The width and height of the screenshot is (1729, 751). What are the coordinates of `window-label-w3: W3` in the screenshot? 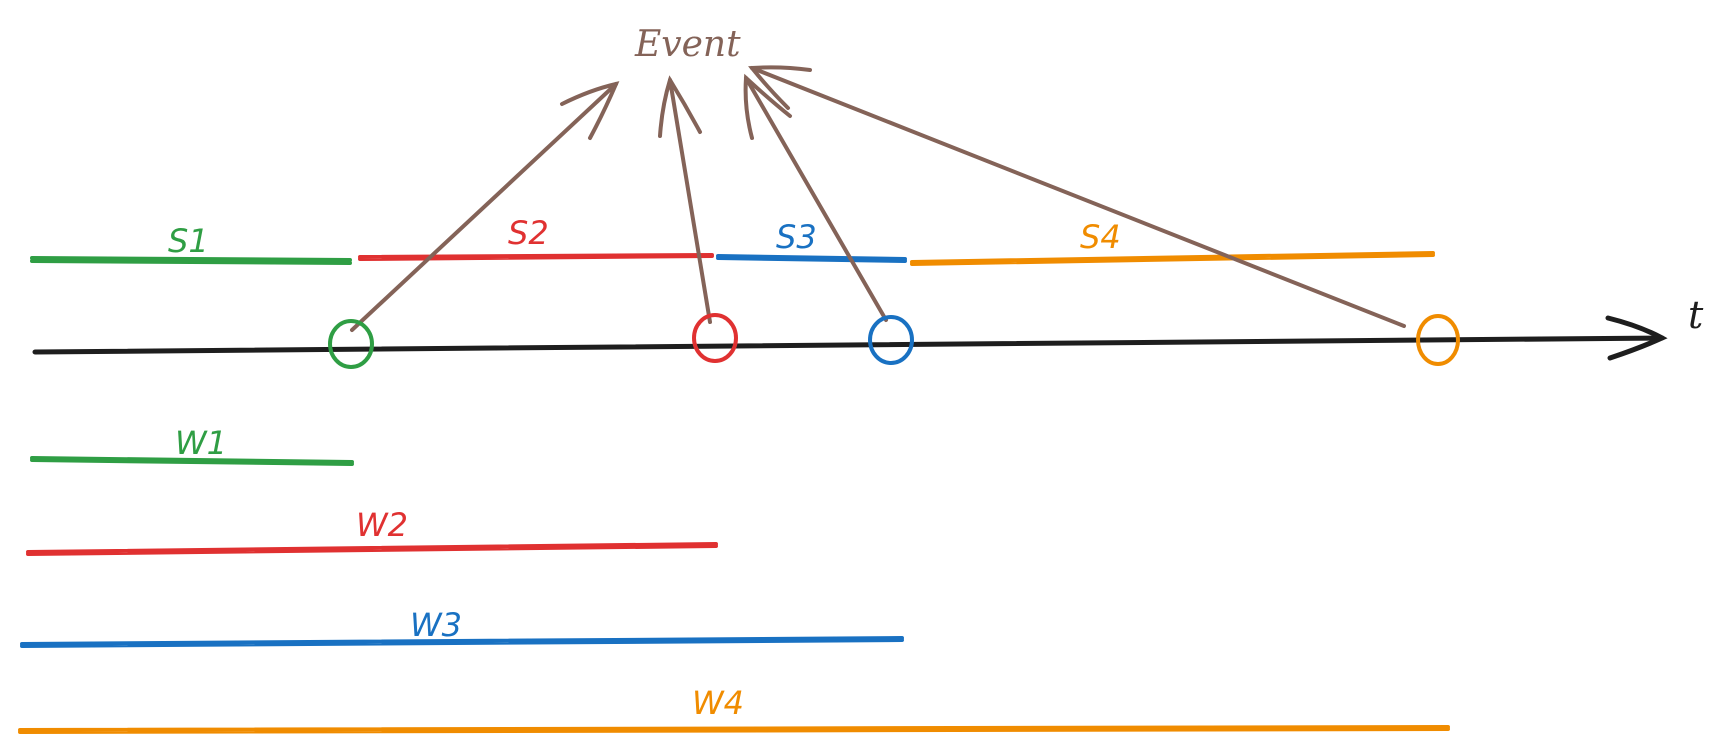 It's located at (436, 625).